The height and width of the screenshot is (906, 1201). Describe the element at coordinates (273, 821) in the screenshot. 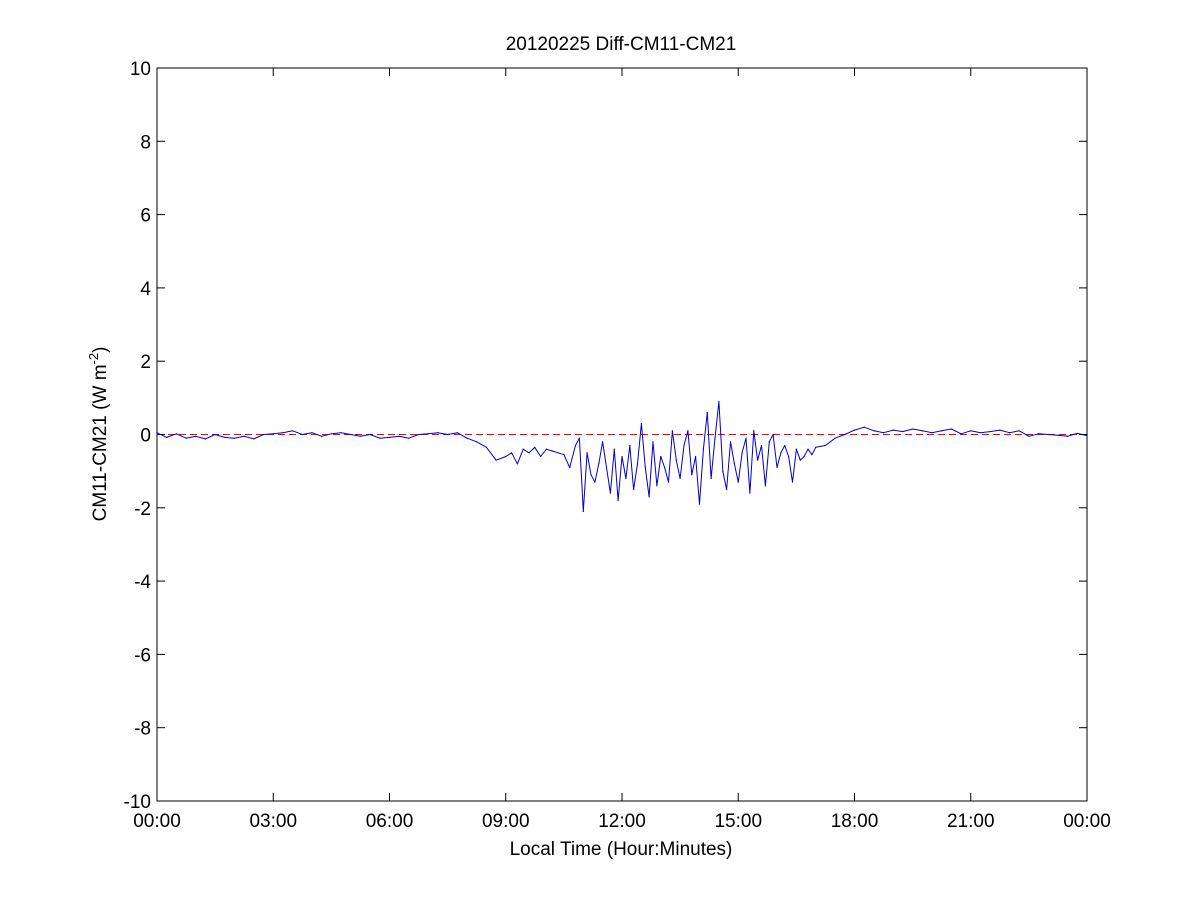

I see `x-tick-label: 03:00` at that location.